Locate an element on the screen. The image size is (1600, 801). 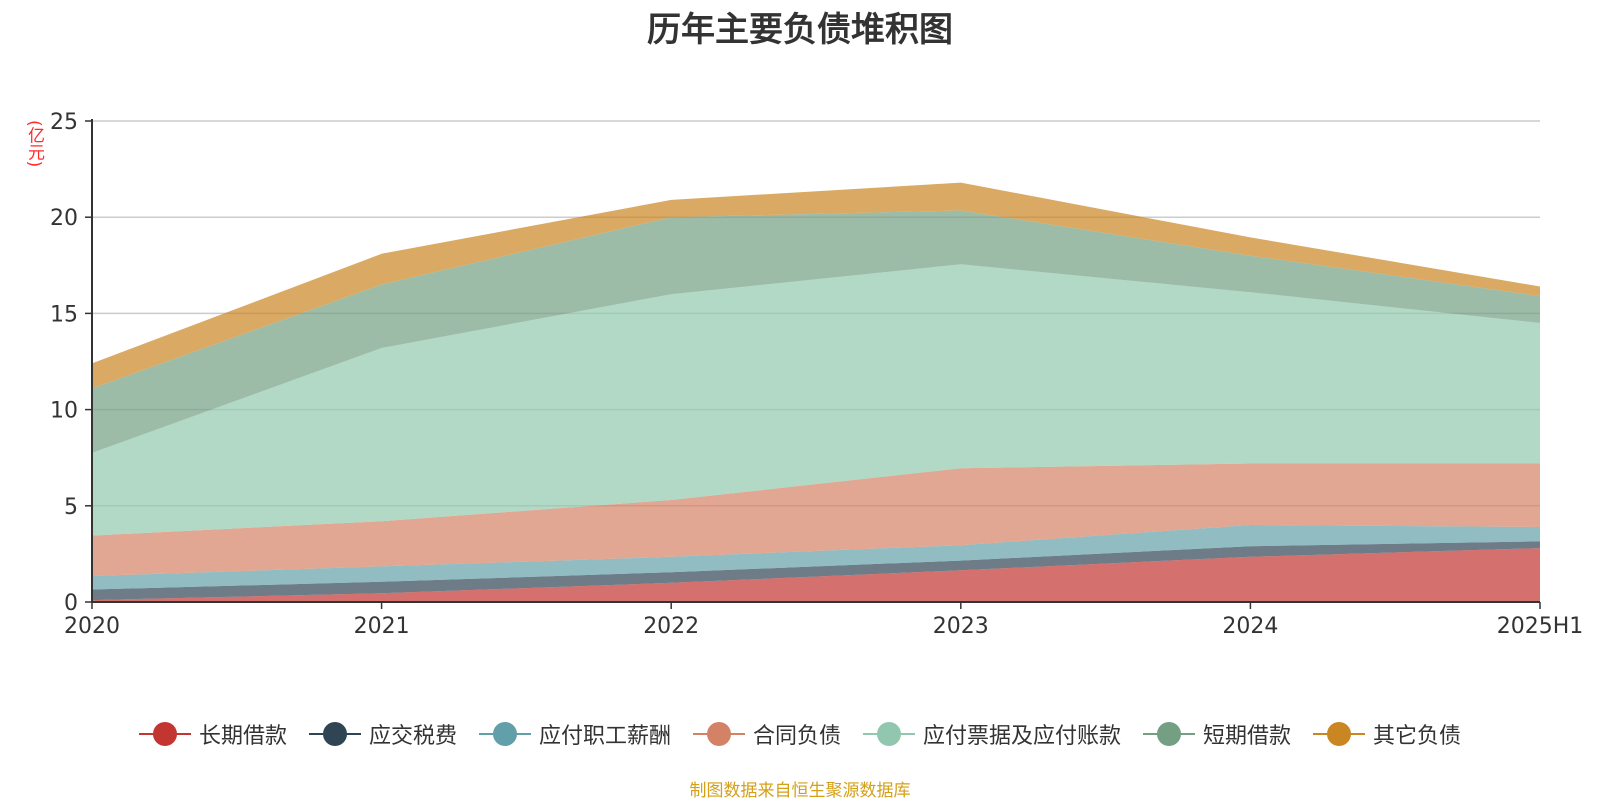
legend-item: 长期借款 is located at coordinates (212, 734).